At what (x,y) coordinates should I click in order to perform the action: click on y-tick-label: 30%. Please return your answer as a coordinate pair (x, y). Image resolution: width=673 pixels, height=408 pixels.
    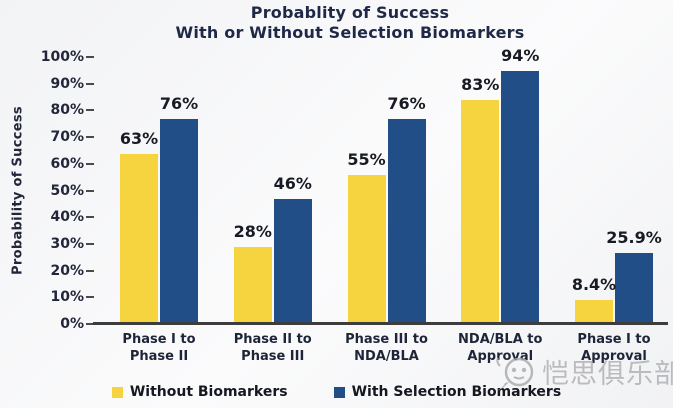
    Looking at the image, I should click on (67, 243).